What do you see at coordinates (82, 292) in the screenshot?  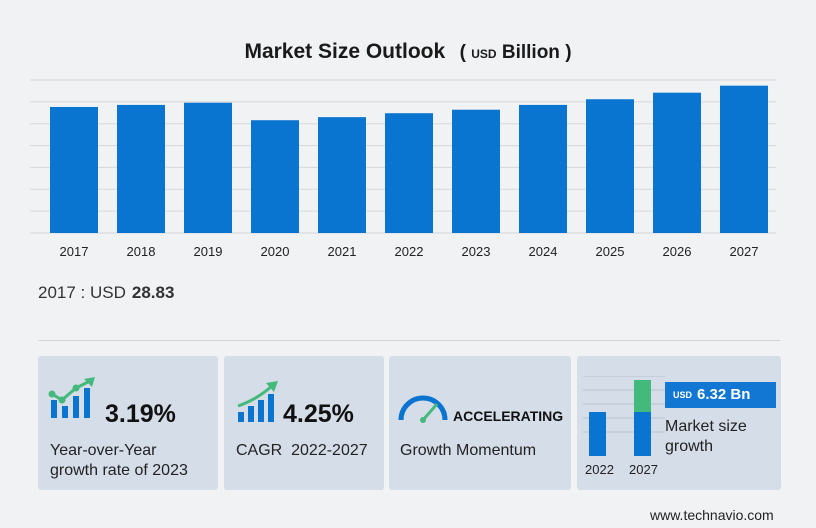 I see `base-year-text: 2017 : USD` at bounding box center [82, 292].